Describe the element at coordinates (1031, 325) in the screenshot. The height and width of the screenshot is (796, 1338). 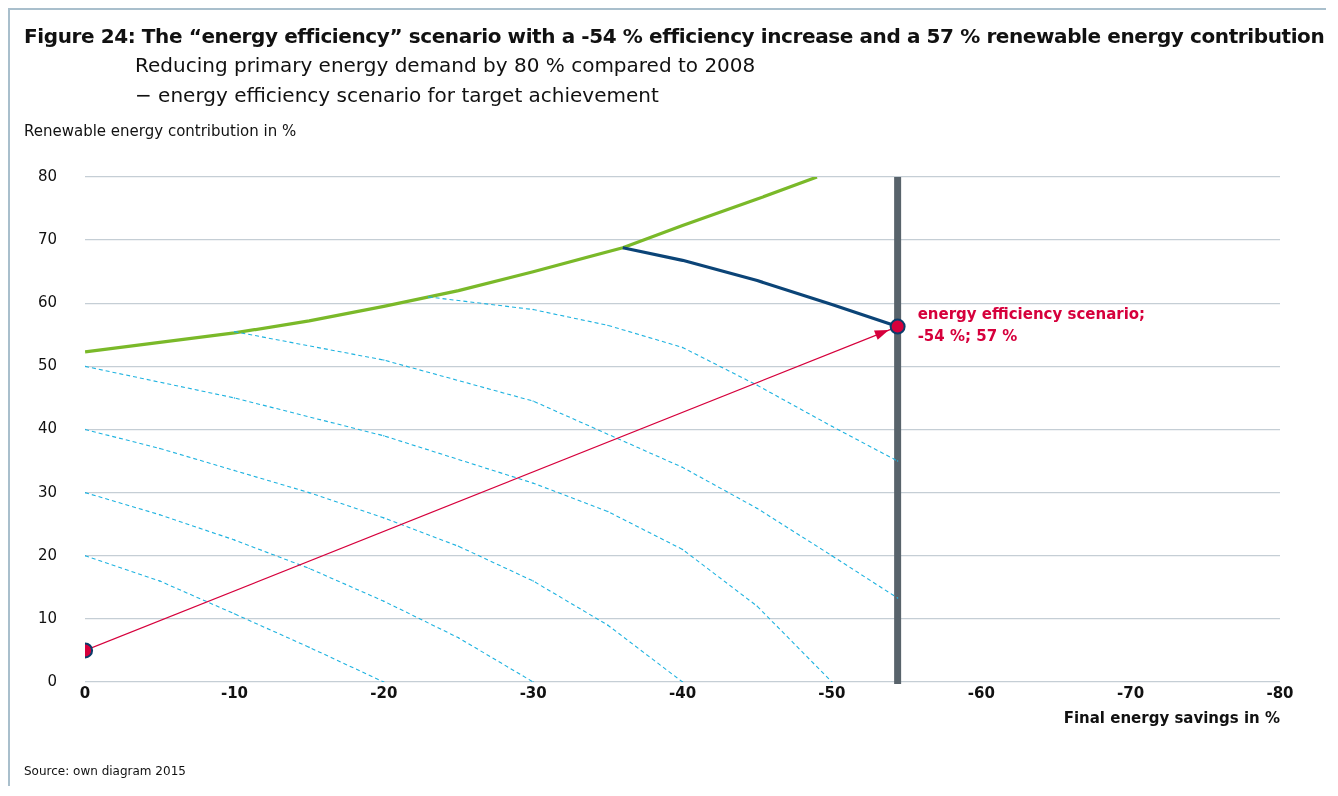
I see `annotation: energy efficiency scenario; -54 %; 57 %` at that location.